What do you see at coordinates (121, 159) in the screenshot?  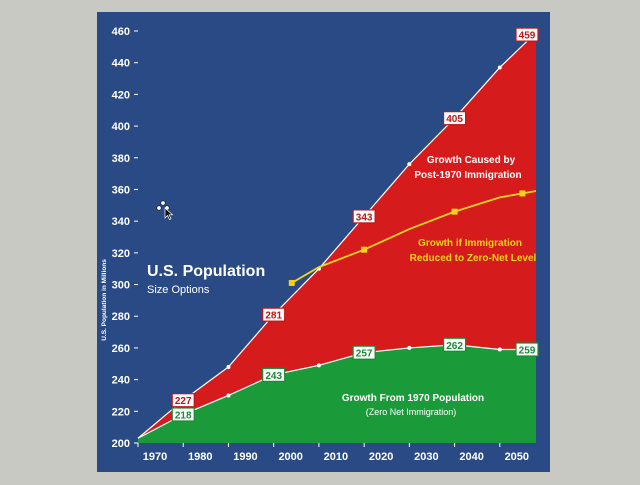 I see `y-tick-label-380: 380` at bounding box center [121, 159].